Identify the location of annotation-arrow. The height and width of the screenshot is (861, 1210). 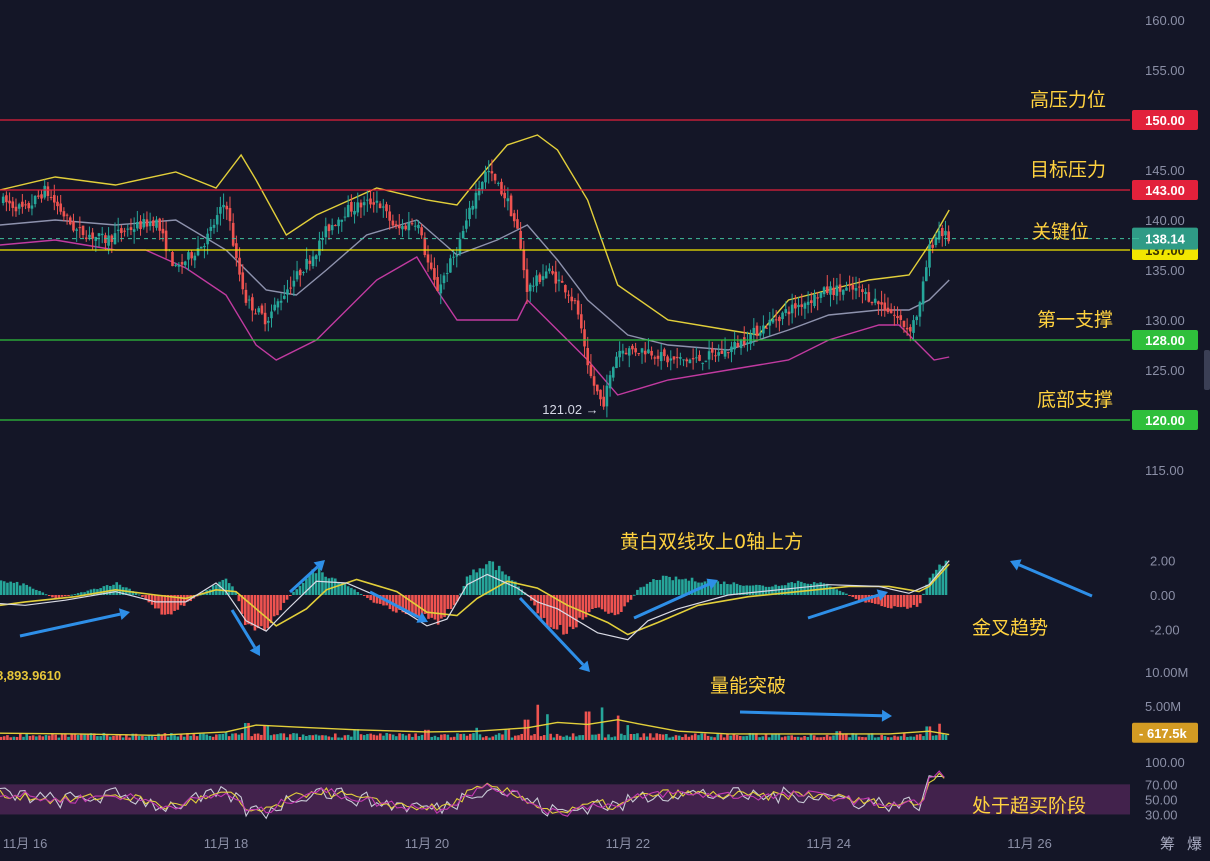
(306, 577).